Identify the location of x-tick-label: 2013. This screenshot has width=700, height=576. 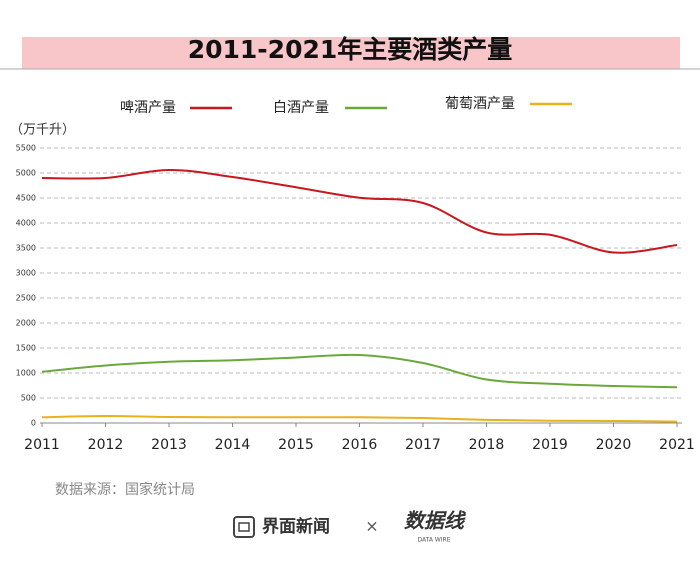
(169, 445).